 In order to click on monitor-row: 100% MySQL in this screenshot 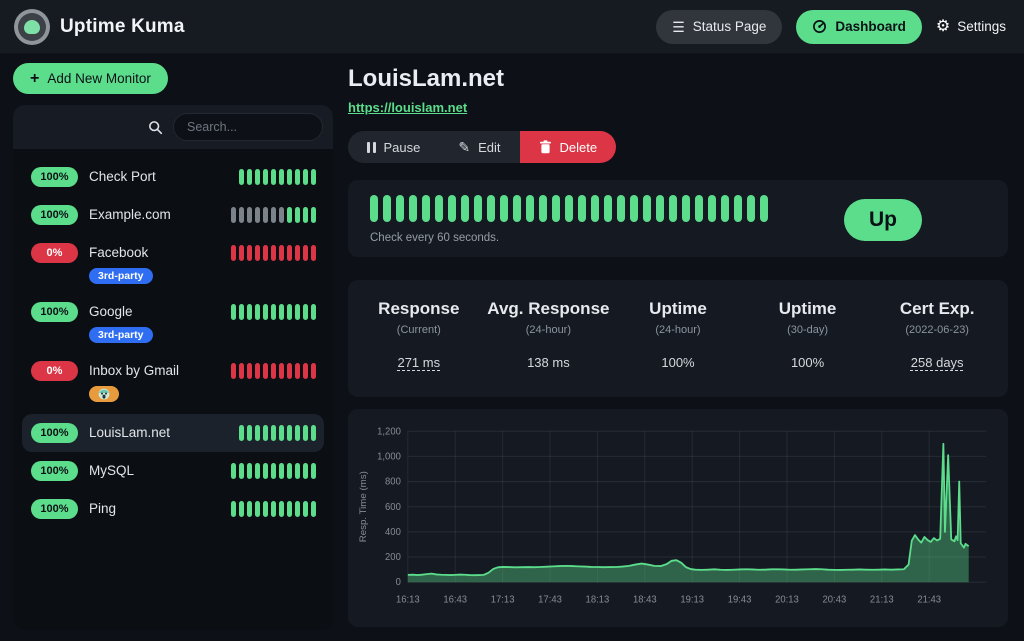, I will do `click(173, 471)`.